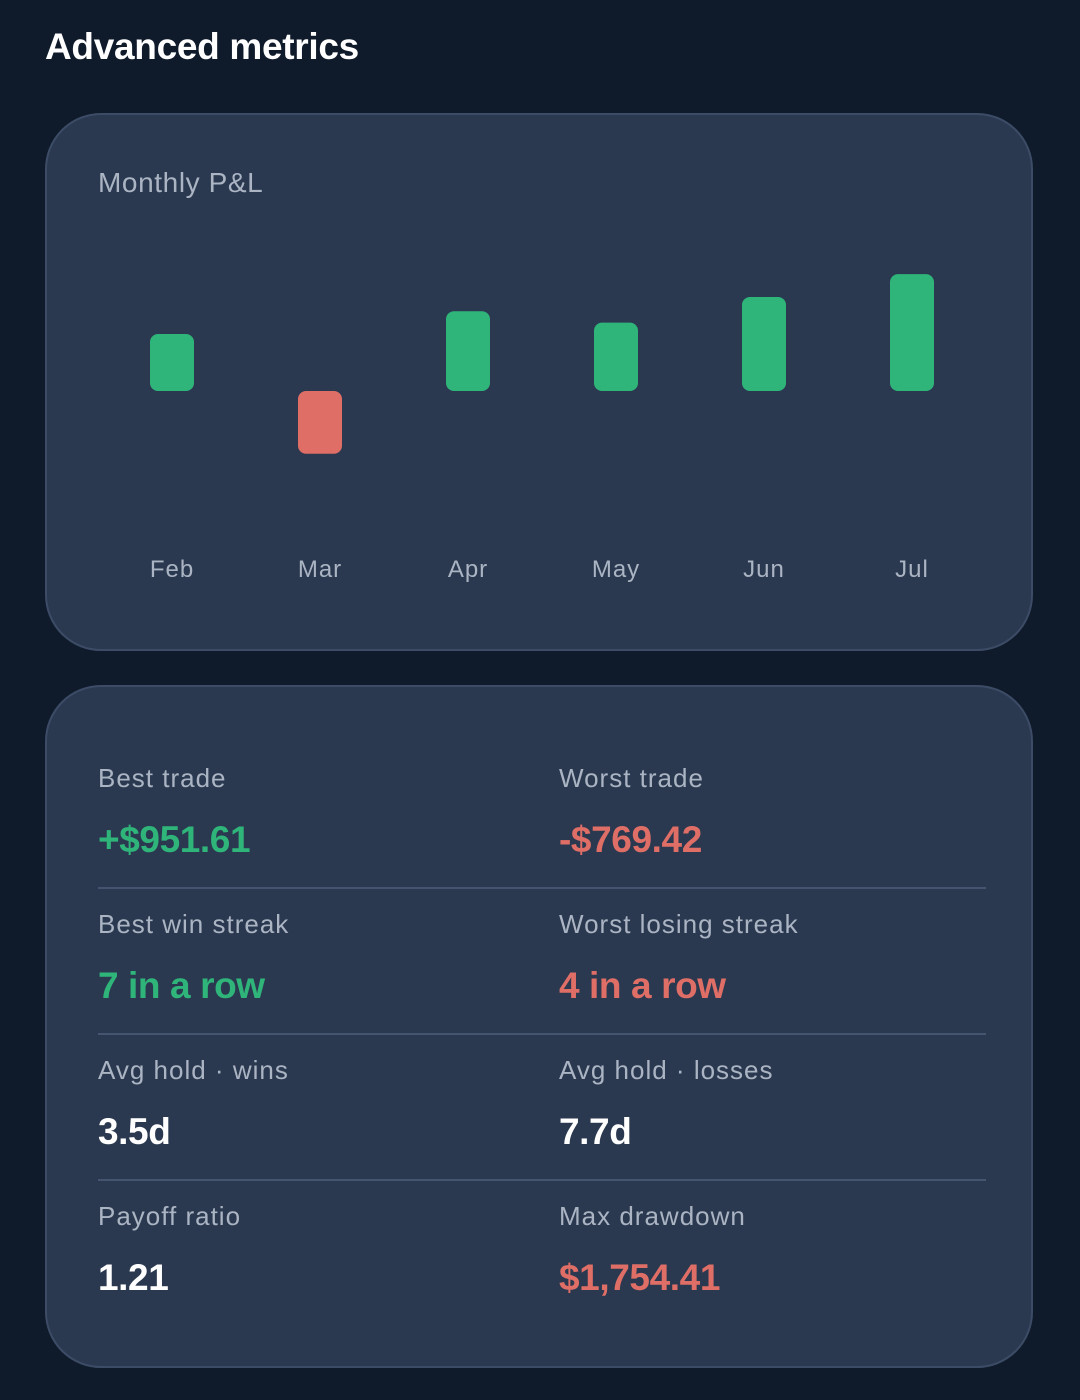  What do you see at coordinates (202, 46) in the screenshot?
I see `page-title: Advanced metrics` at bounding box center [202, 46].